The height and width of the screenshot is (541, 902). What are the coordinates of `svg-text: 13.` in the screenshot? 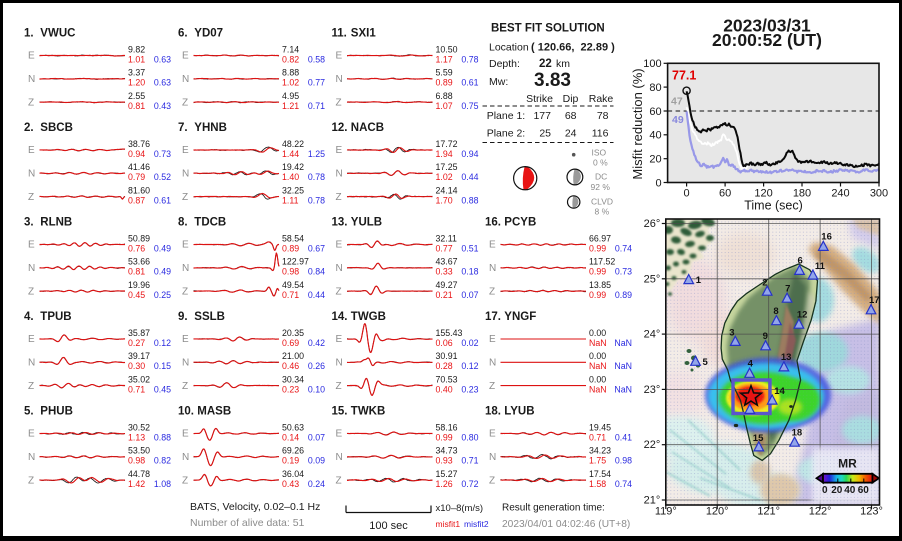 It's located at (340, 223).